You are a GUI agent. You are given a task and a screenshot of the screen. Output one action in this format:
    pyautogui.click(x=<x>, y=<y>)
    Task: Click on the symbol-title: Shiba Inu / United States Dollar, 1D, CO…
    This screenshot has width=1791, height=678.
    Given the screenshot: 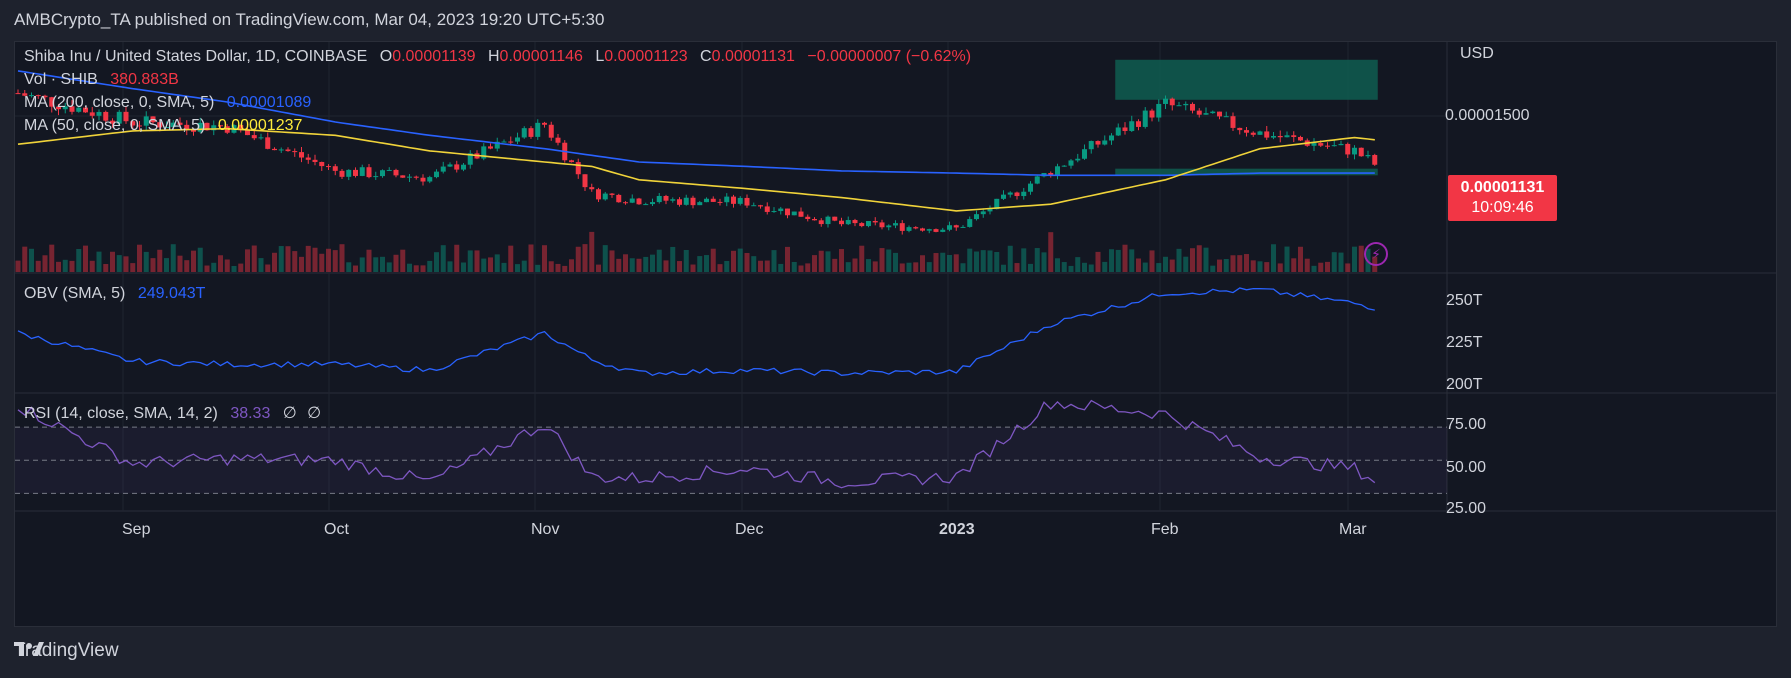 What is the action you would take?
    pyautogui.click(x=196, y=56)
    